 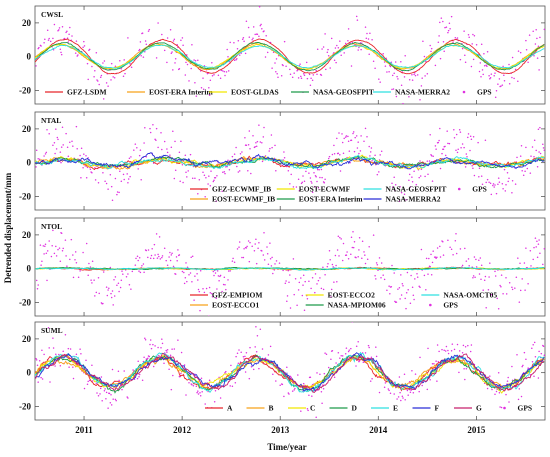 I want to click on legend-item: A, so click(x=219, y=408).